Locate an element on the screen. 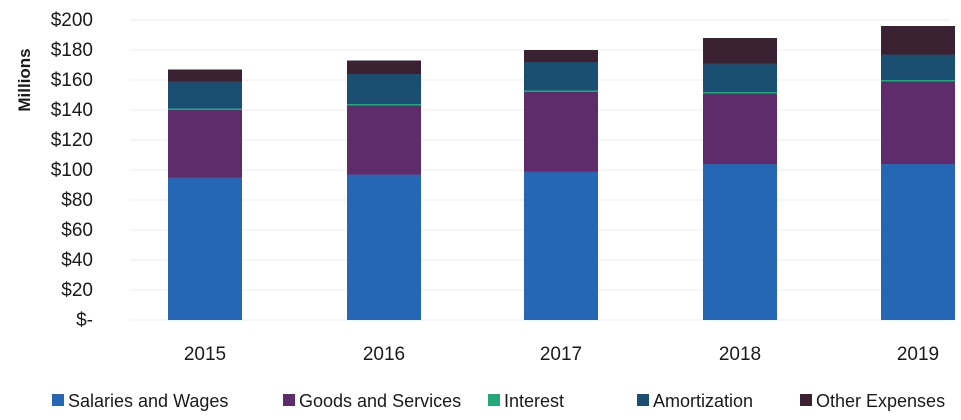 Image resolution: width=961 pixels, height=420 pixels. y-tick-label: $120 is located at coordinates (72, 140).